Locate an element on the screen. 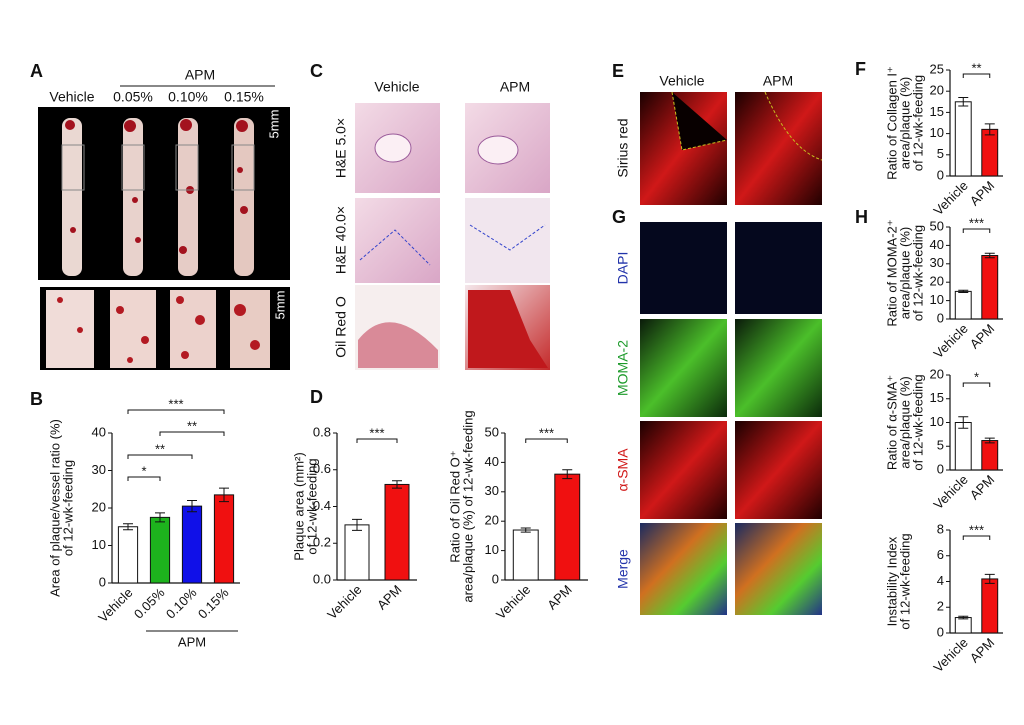 Image resolution: width=1024 pixels, height=725 pixels. y-axis-label: Area of plaque/vessel ratio (%) is located at coordinates (54, 508).